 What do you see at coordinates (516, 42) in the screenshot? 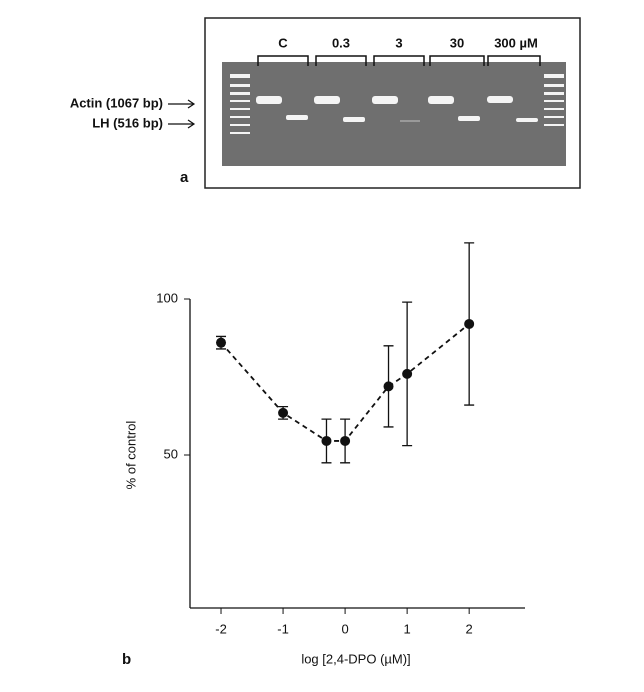
I see `lane-label: 300 µM` at bounding box center [516, 42].